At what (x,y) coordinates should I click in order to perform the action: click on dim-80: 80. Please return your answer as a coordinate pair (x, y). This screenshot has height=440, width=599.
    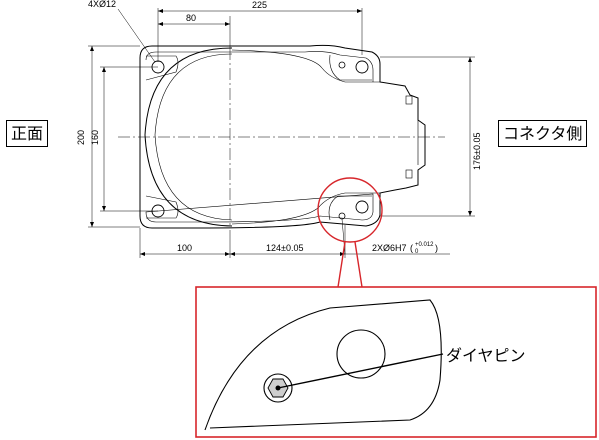
    Looking at the image, I should click on (191, 18).